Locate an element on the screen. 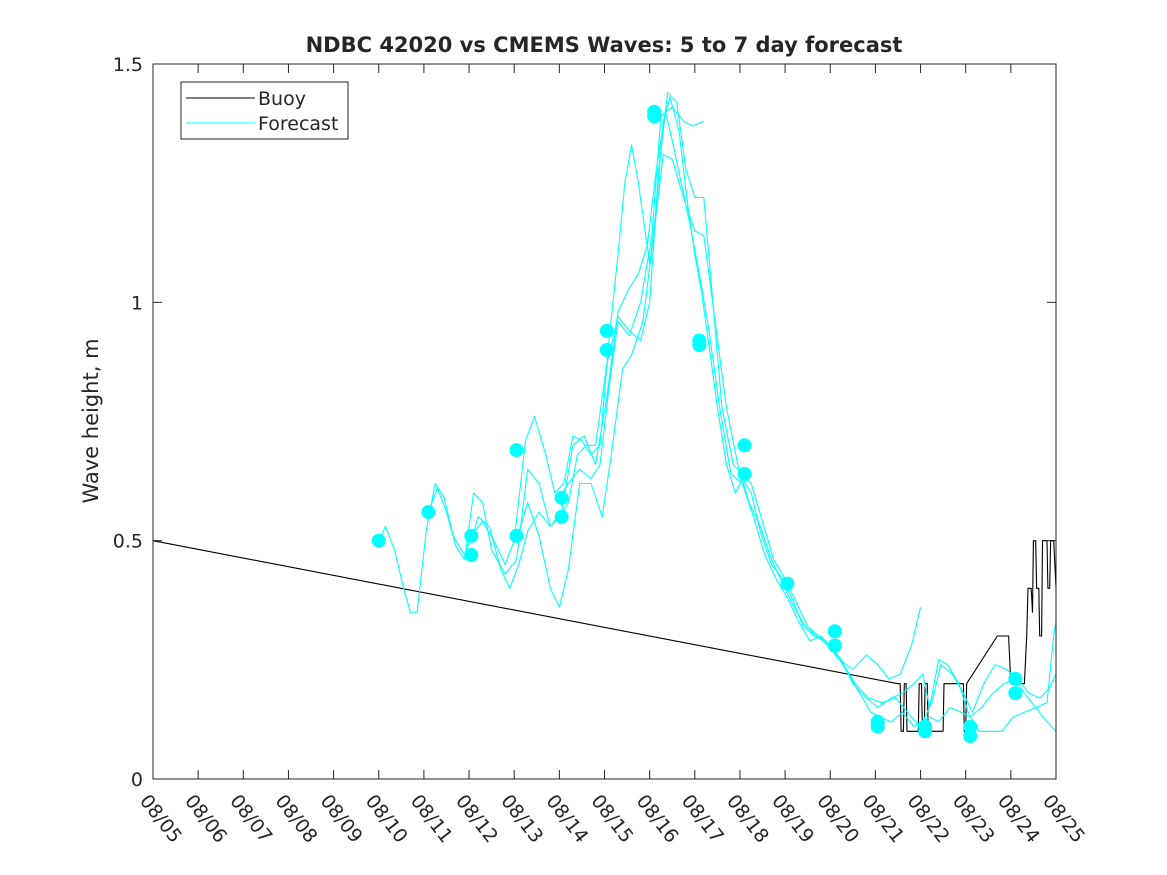 This screenshot has width=1167, height=875. legend-box is located at coordinates (264, 110).